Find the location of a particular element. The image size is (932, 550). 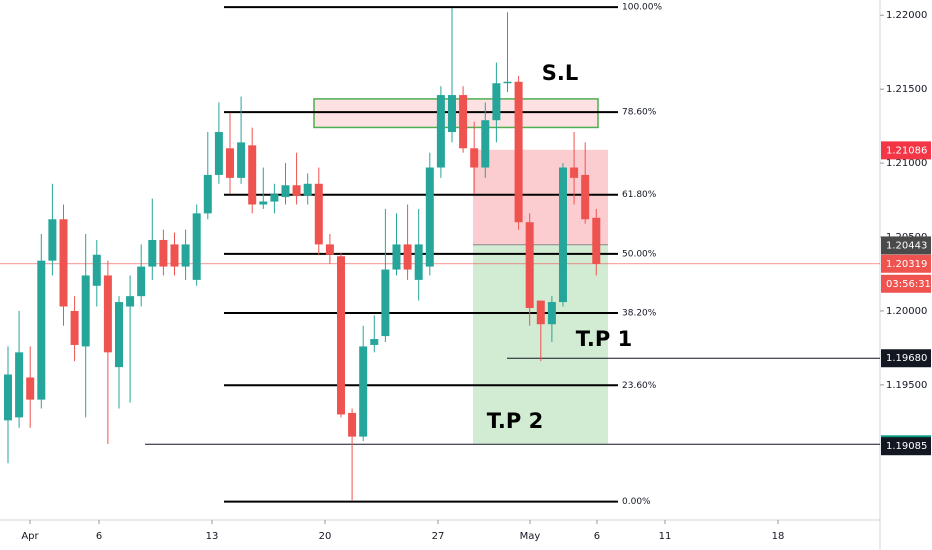

x-tick-label: 27 is located at coordinates (438, 536).